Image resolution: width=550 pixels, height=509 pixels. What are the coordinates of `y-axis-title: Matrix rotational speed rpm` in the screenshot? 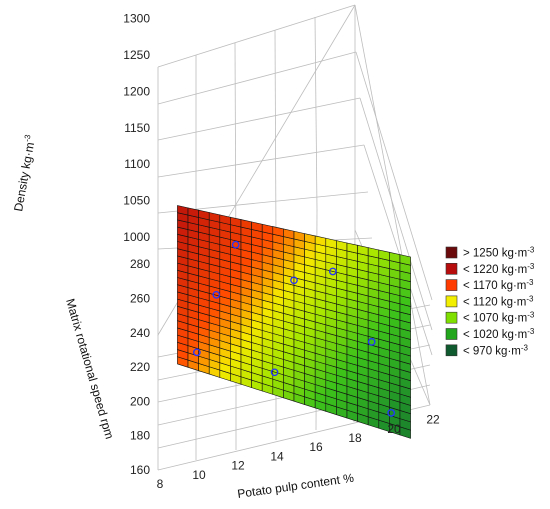 It's located at (90, 369).